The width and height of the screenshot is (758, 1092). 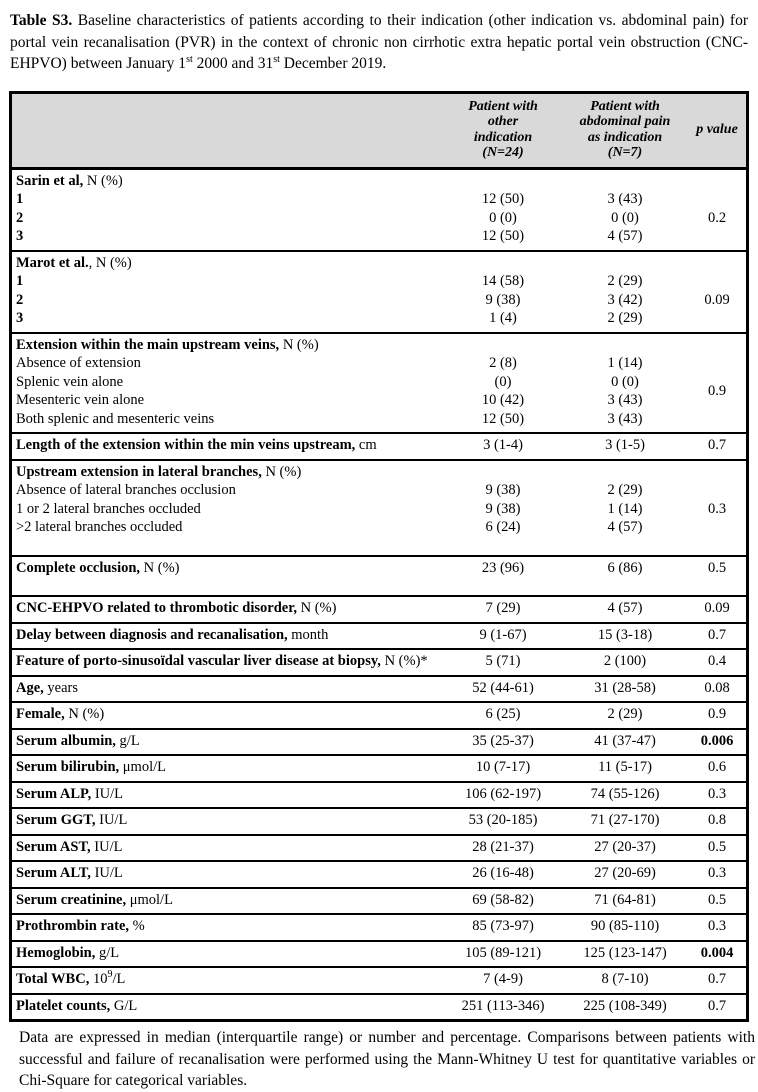 What do you see at coordinates (80, 400) in the screenshot?
I see `sub-row-label: Mesenteric vein alone` at bounding box center [80, 400].